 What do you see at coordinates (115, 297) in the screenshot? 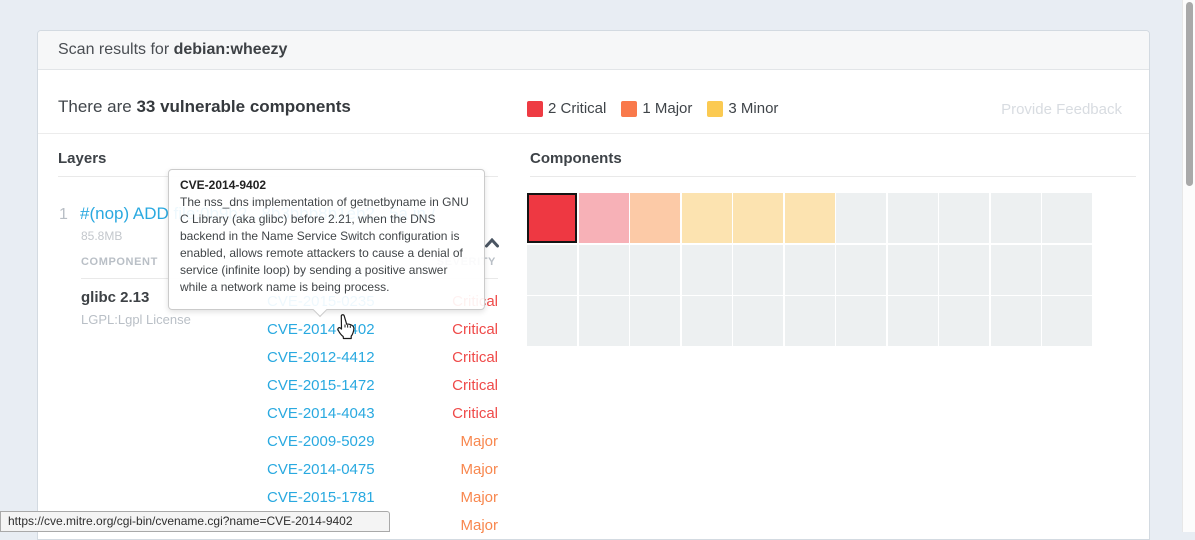
I see `component-name: glibc 2.13` at bounding box center [115, 297].